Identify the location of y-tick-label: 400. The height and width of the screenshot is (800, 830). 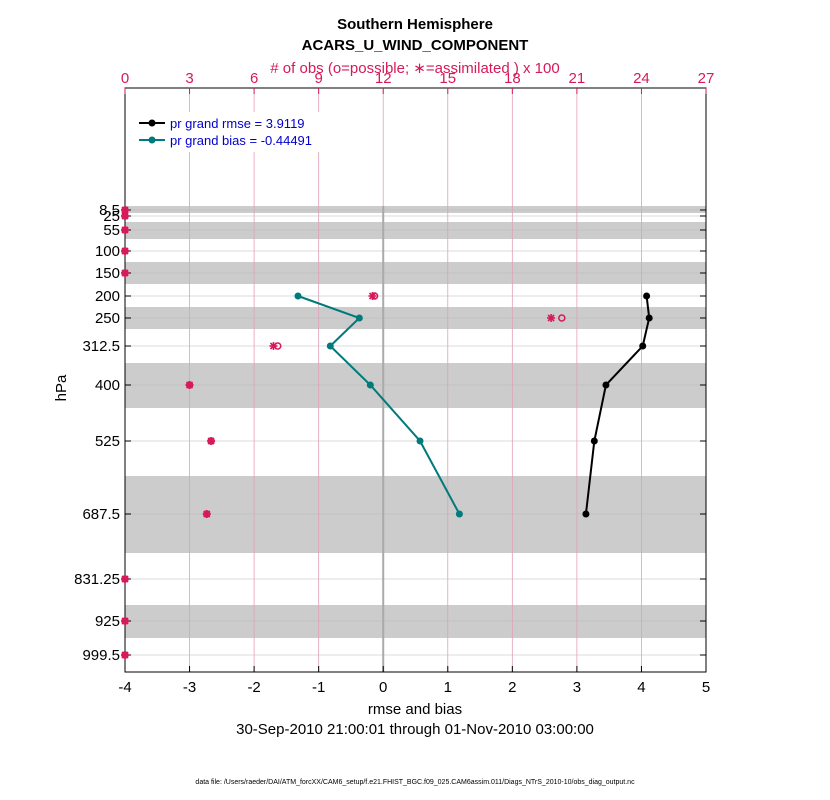
(107, 385).